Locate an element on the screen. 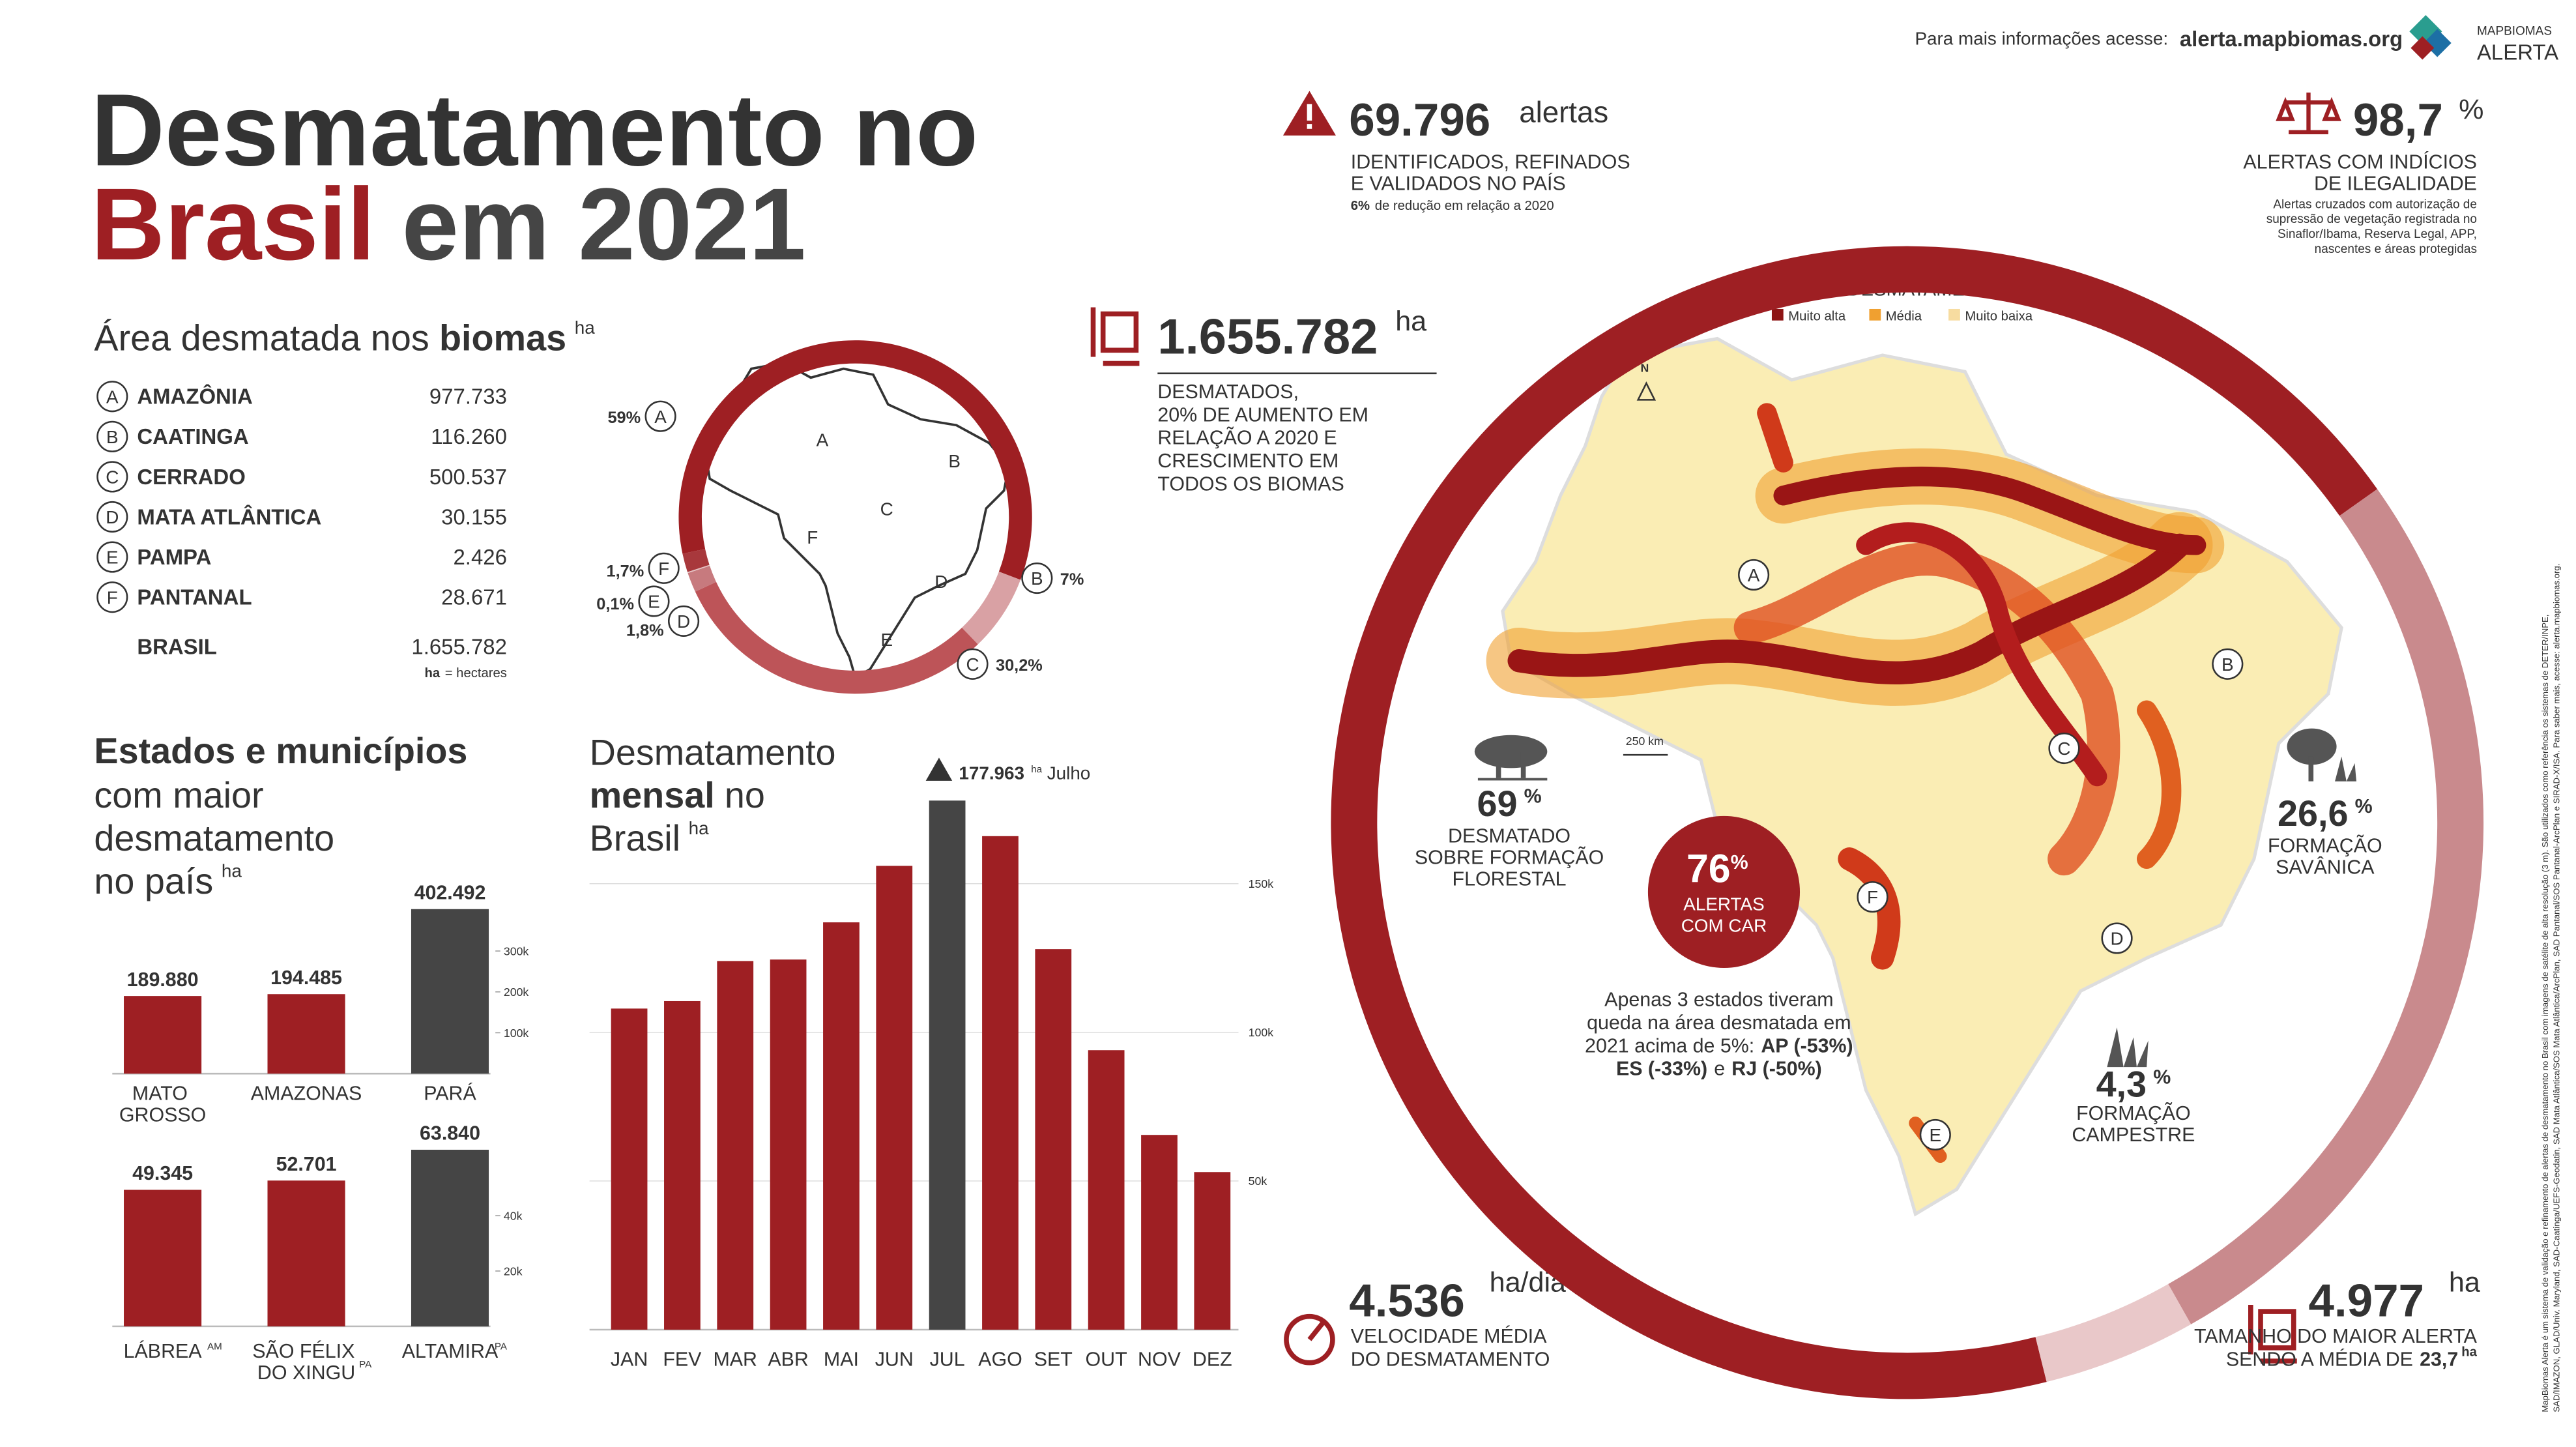  peak-annotation: 177.963 ha Julho is located at coordinates (1024, 773).